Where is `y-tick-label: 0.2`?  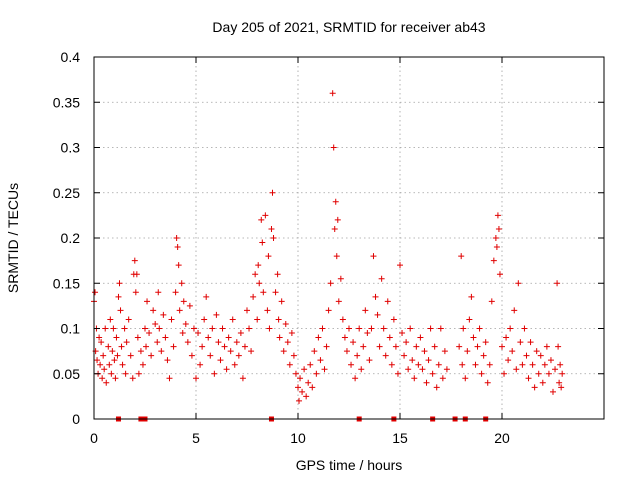
y-tick-label: 0.2 is located at coordinates (71, 238).